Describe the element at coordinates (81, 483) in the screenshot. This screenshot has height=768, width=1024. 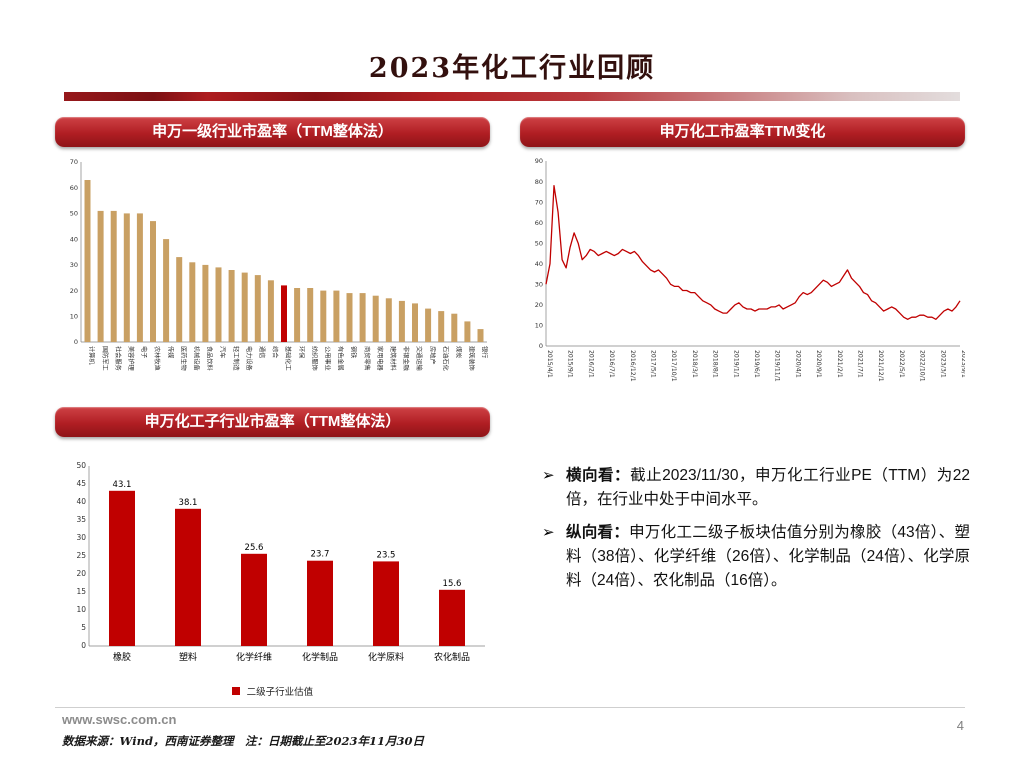
I see `svg-text: 45` at that location.